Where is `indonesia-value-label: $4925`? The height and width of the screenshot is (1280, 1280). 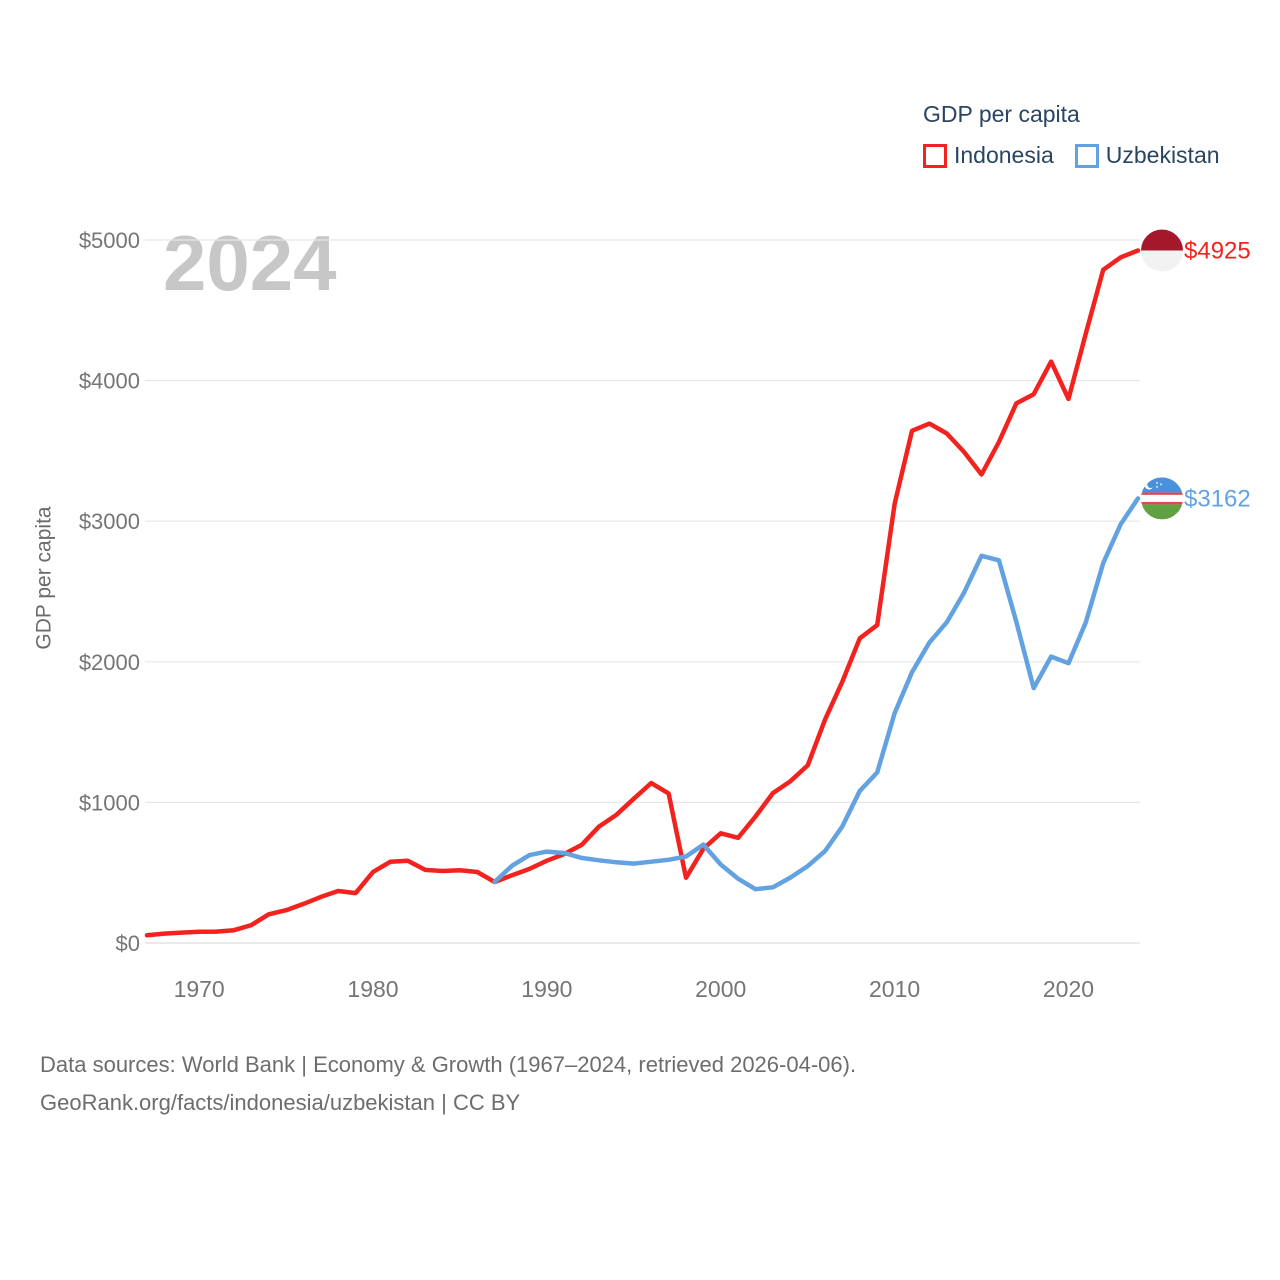
indonesia-value-label: $4925 is located at coordinates (1217, 251).